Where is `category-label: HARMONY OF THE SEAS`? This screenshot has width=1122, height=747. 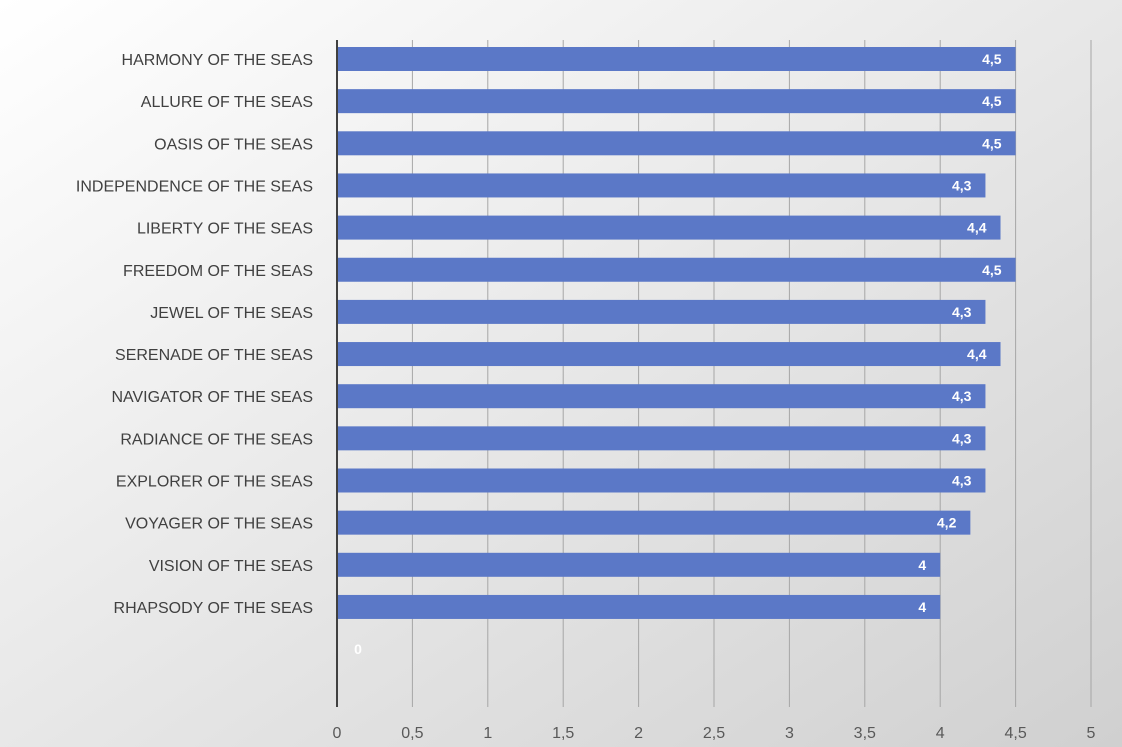 category-label: HARMONY OF THE SEAS is located at coordinates (217, 60).